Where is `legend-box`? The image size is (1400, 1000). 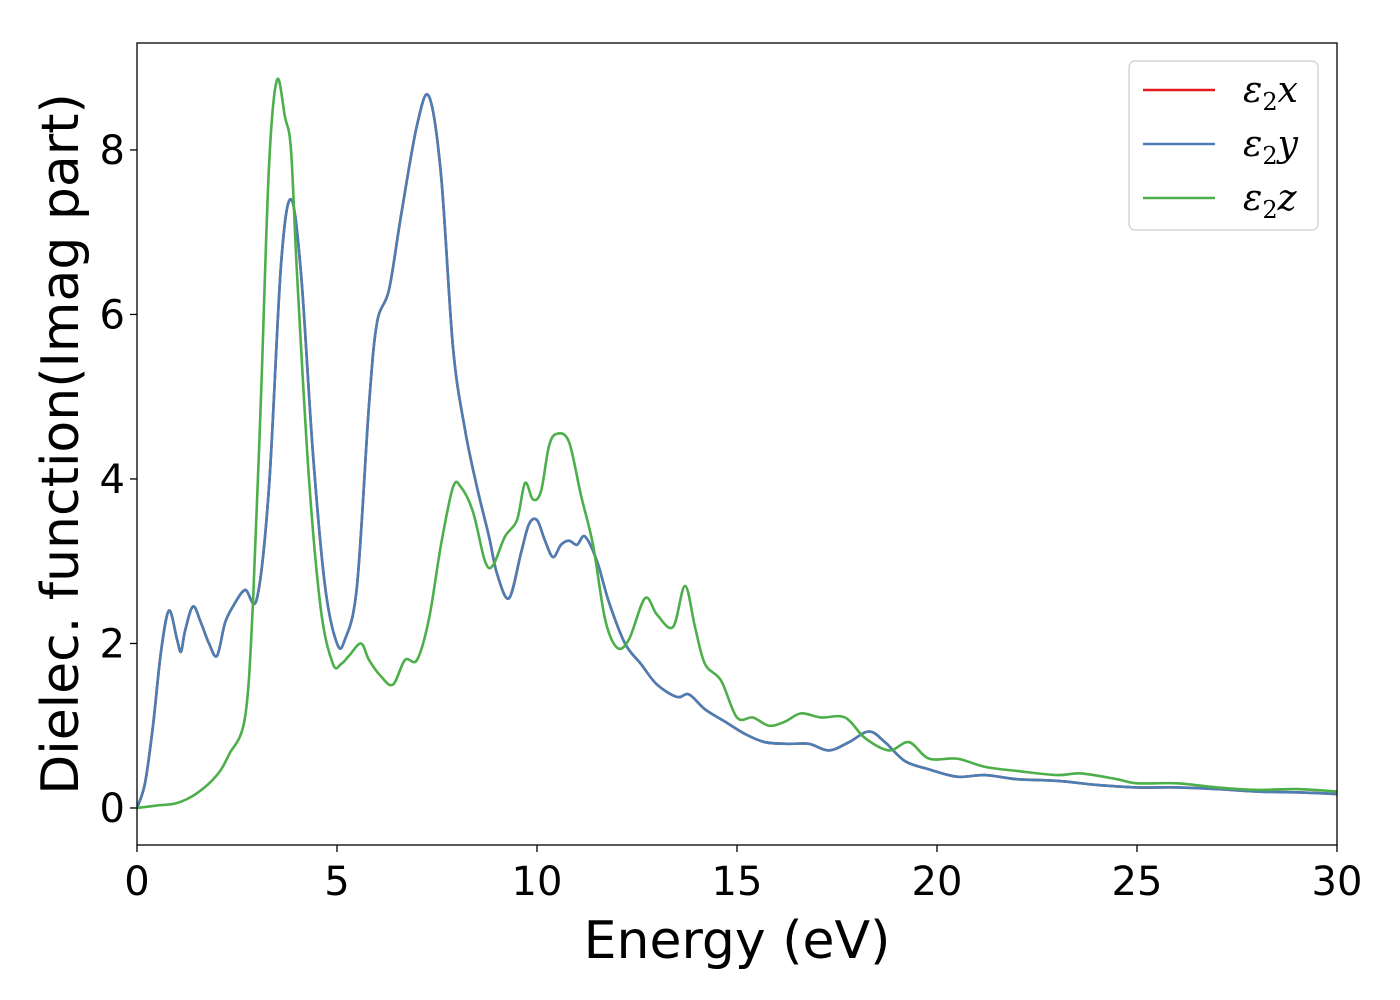 legend-box is located at coordinates (1223, 145).